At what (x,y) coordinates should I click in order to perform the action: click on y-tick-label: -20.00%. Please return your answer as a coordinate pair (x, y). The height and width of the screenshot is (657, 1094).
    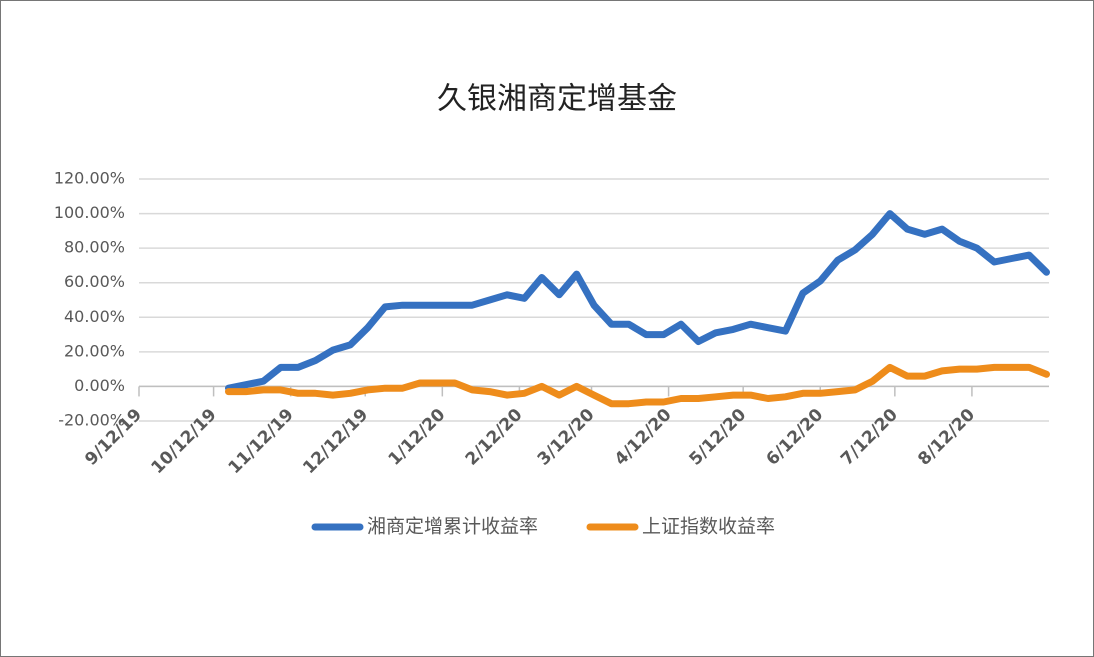
    Looking at the image, I should click on (91, 420).